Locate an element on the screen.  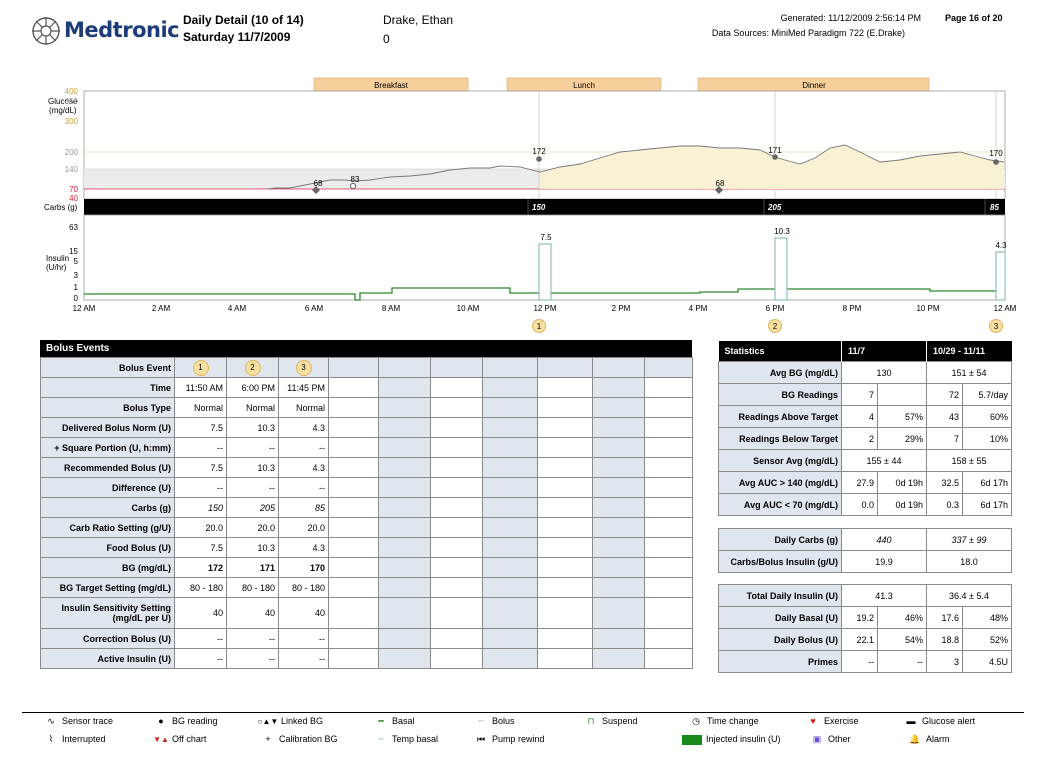
stat-extra-day: 46% is located at coordinates (902, 617).